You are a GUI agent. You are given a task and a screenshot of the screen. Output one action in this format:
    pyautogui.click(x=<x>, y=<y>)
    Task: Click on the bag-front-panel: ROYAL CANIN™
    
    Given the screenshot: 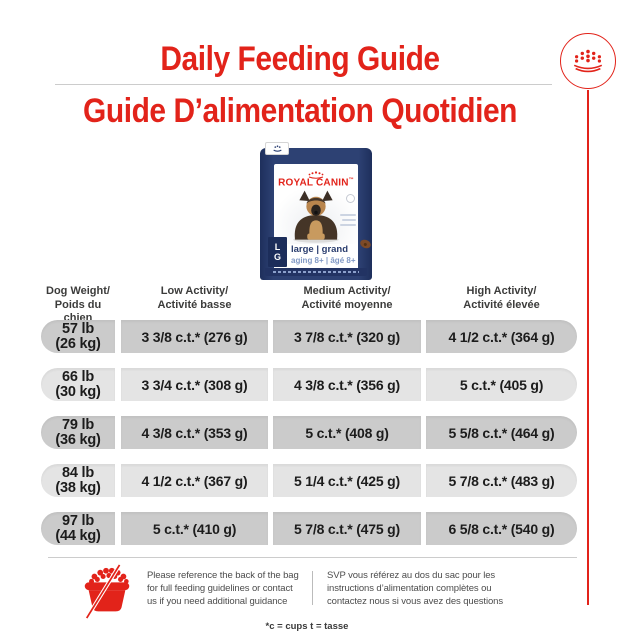 What is the action you would take?
    pyautogui.click(x=316, y=217)
    